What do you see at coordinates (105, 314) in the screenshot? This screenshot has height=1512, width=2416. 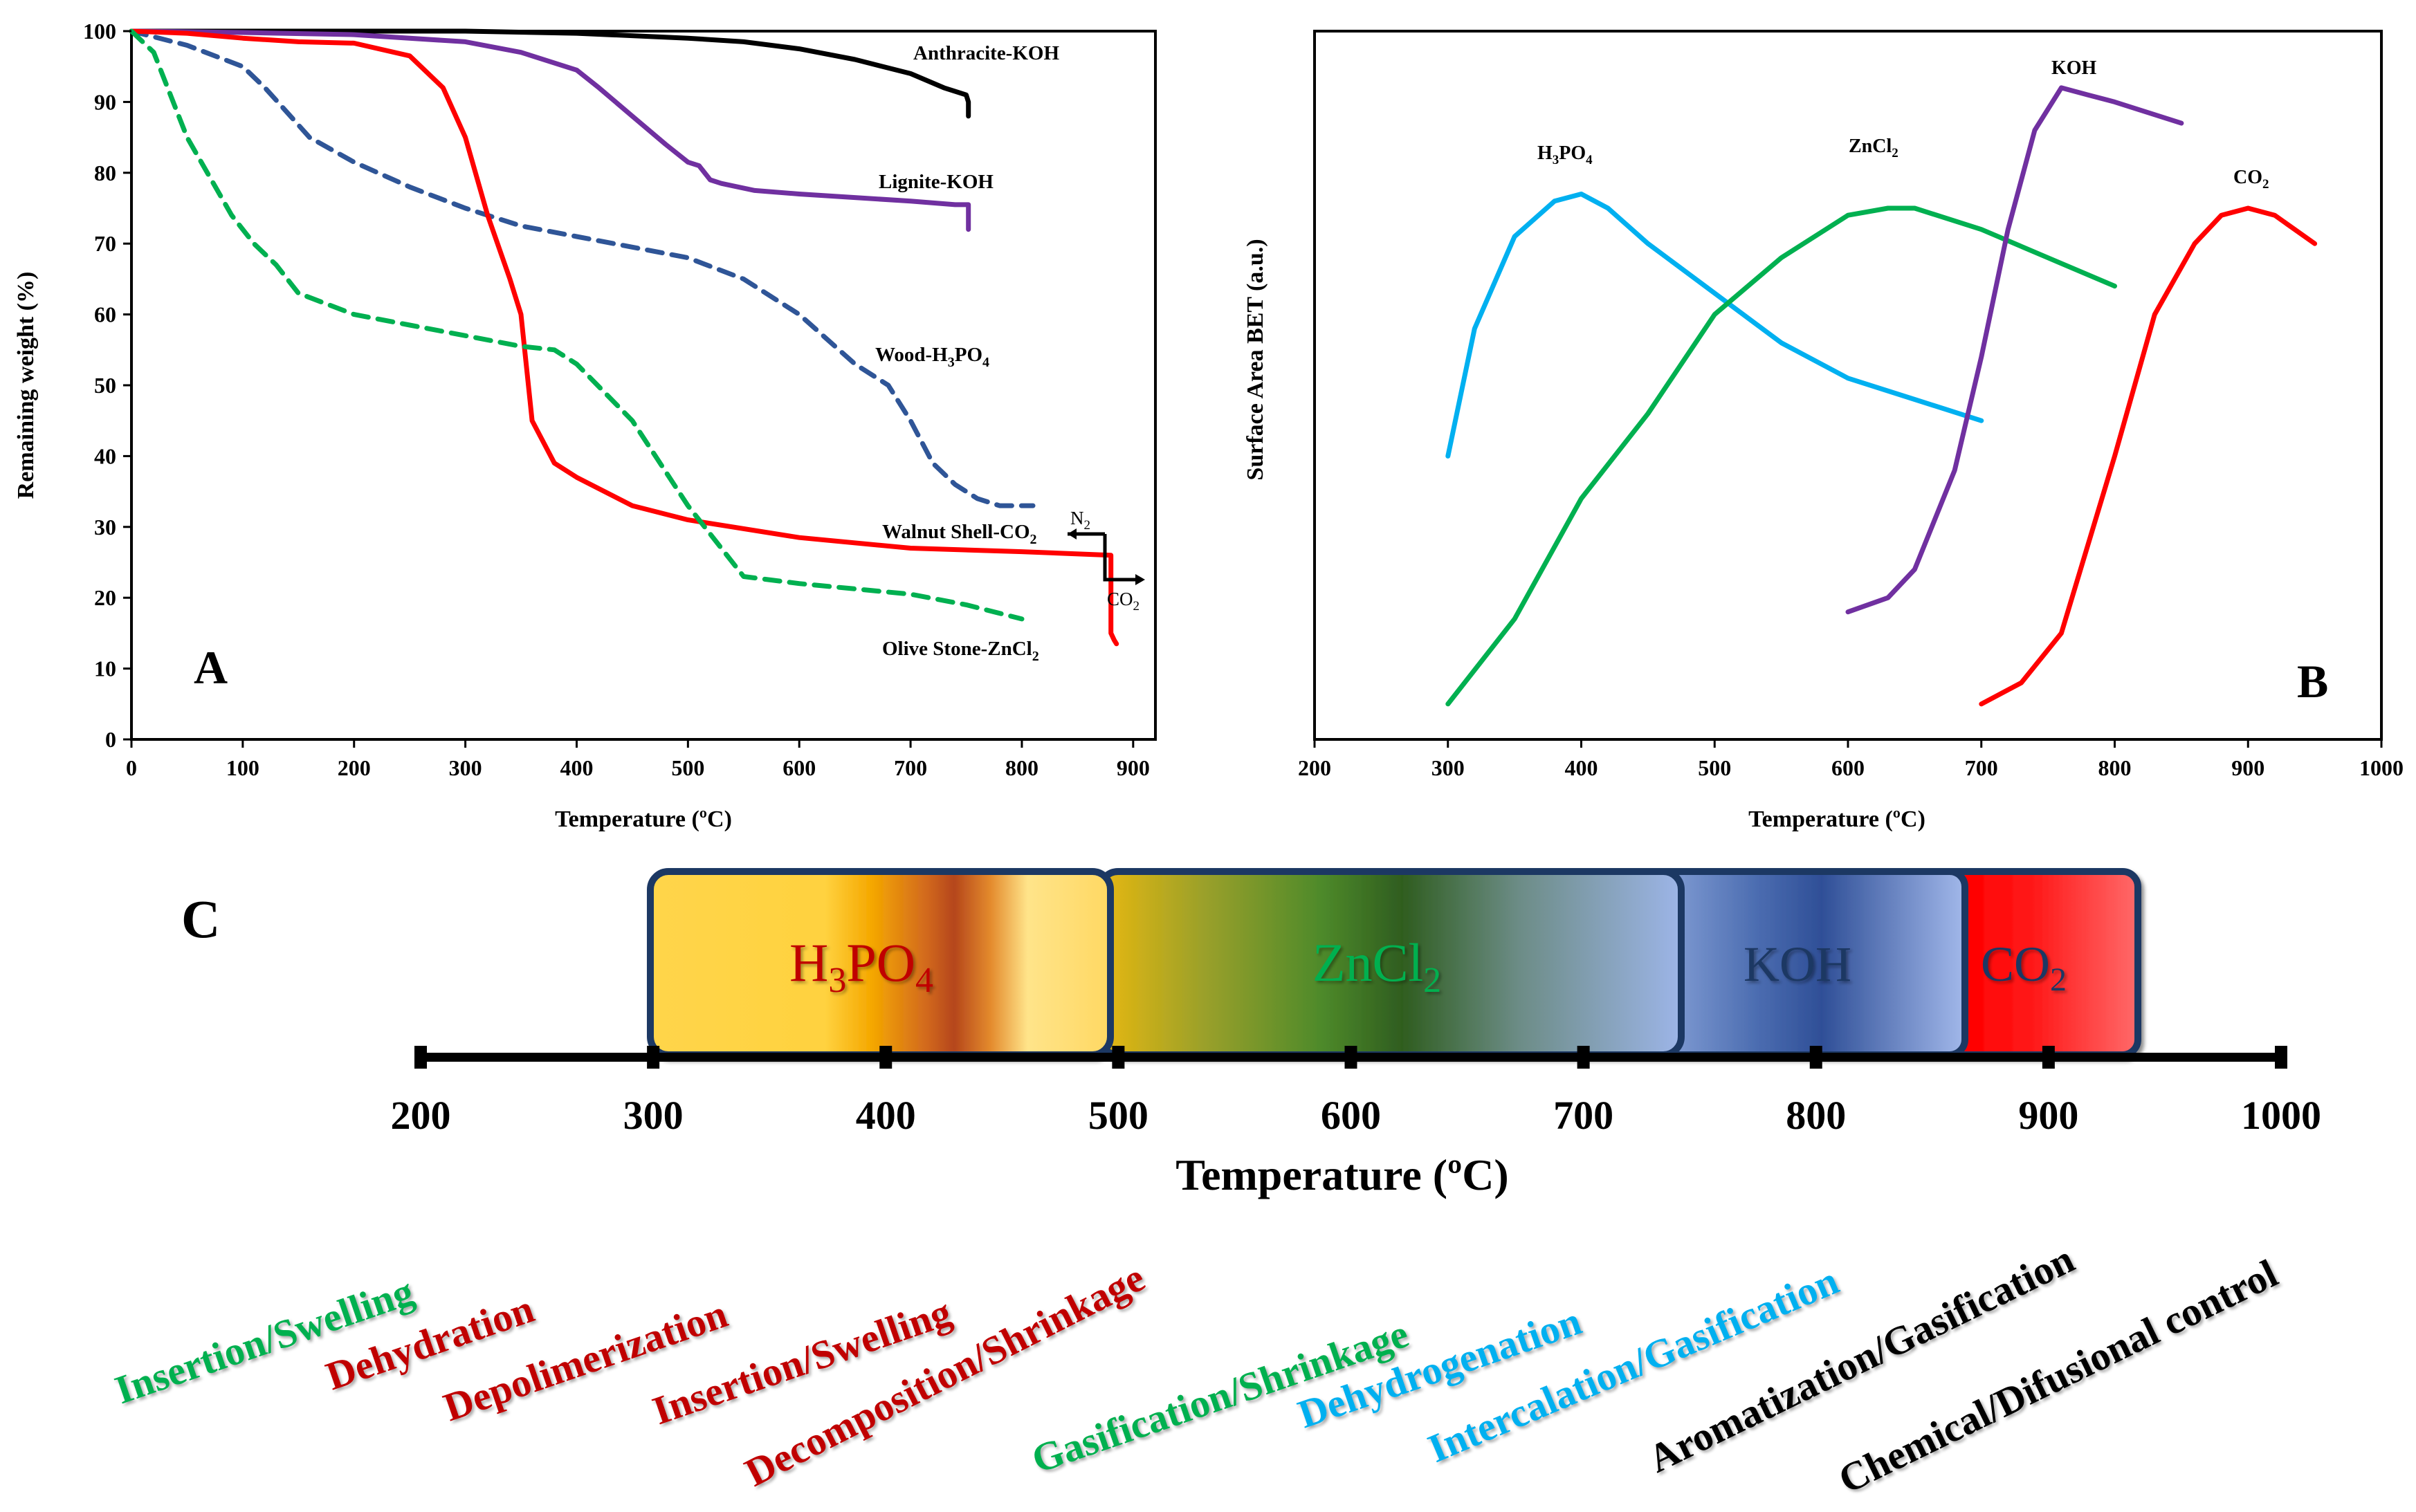 I see `y-tick-label-a: 60` at bounding box center [105, 314].